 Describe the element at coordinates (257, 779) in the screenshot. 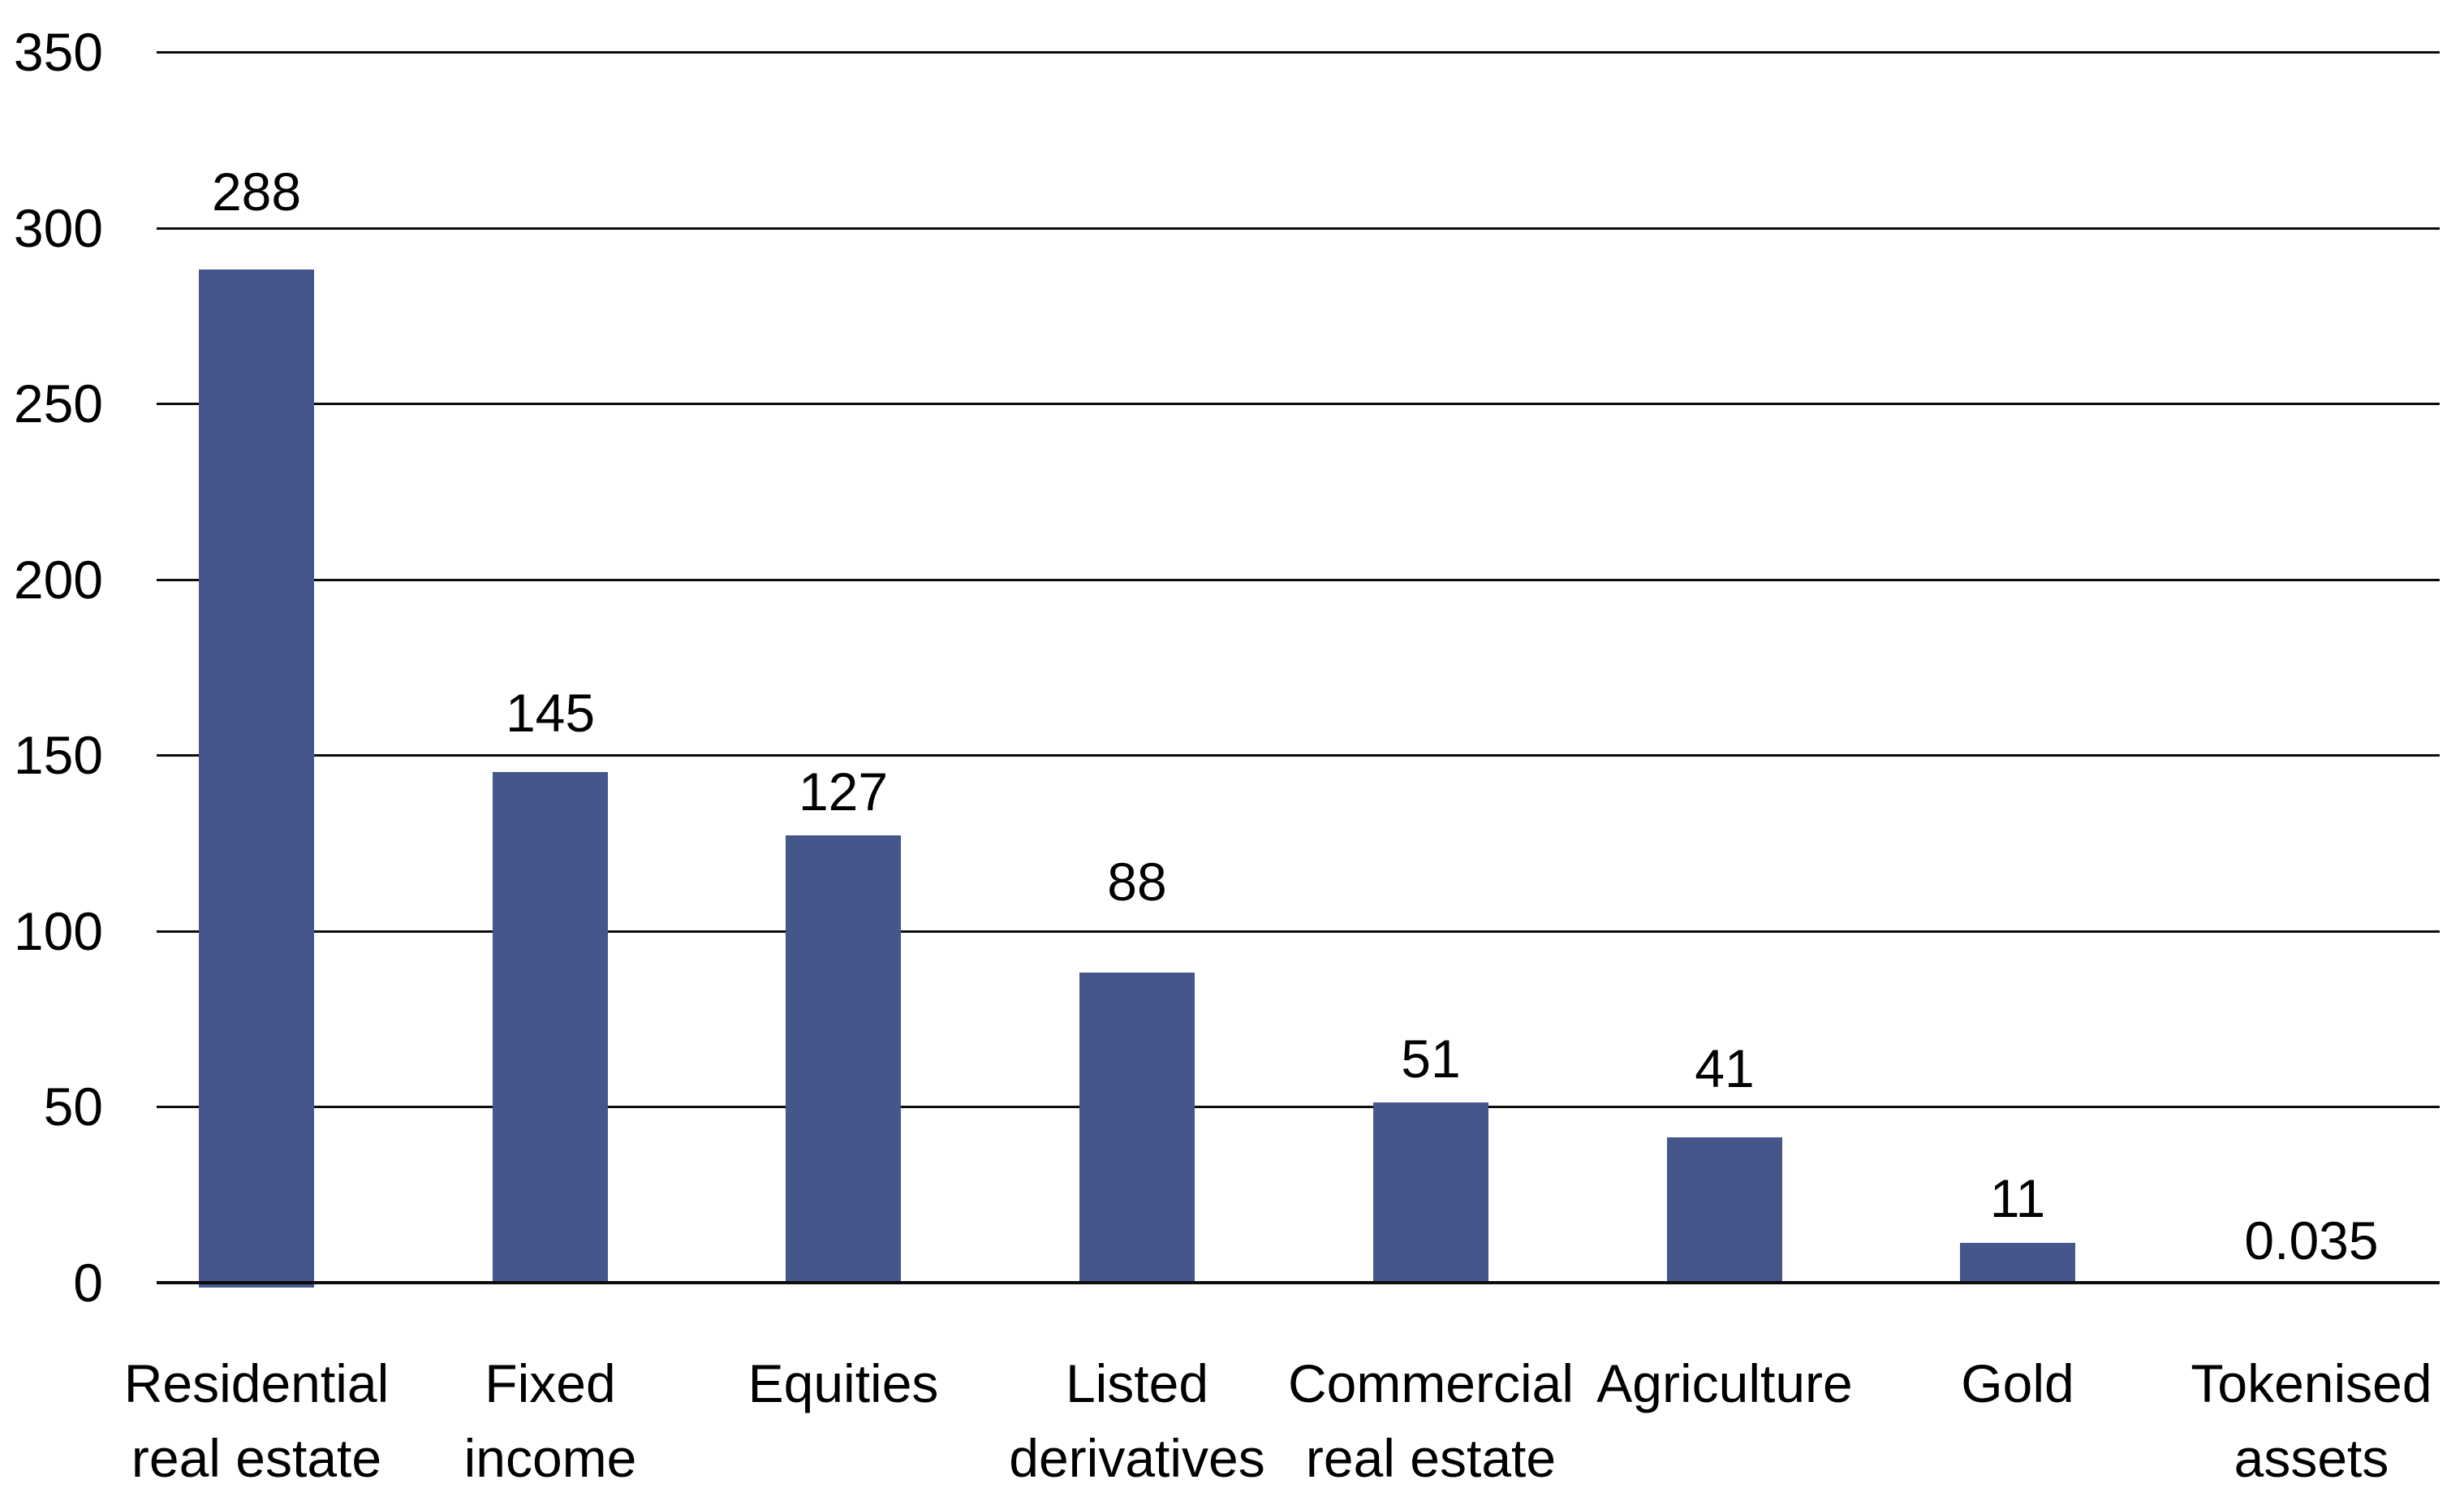

I see `bar-residential-real-estate` at that location.